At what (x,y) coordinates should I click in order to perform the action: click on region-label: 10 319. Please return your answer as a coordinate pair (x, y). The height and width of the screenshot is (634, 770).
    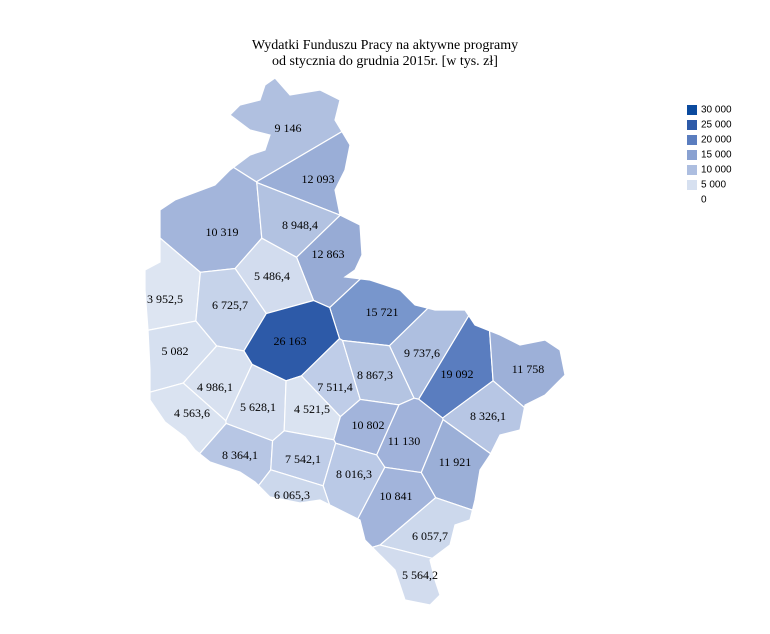
    Looking at the image, I should click on (222, 232).